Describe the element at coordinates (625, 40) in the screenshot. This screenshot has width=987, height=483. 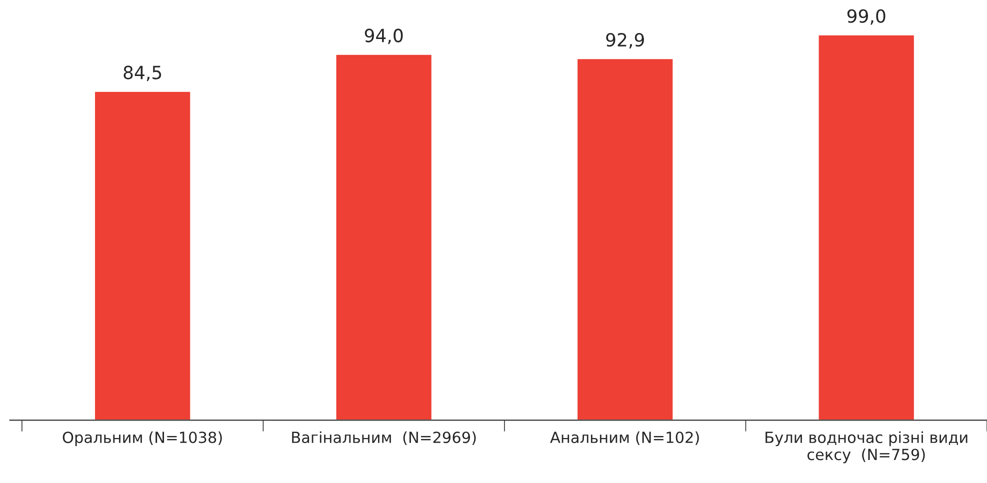
I see `data-label: 92,9` at that location.